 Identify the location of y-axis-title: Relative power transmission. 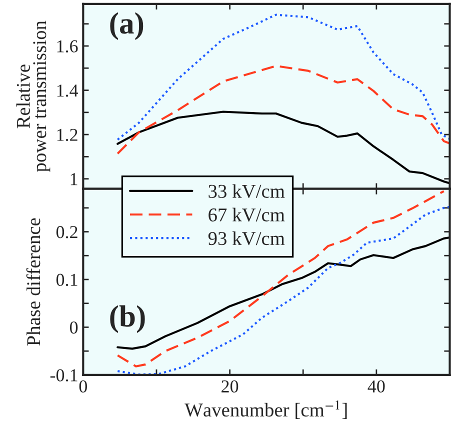
(33, 96).